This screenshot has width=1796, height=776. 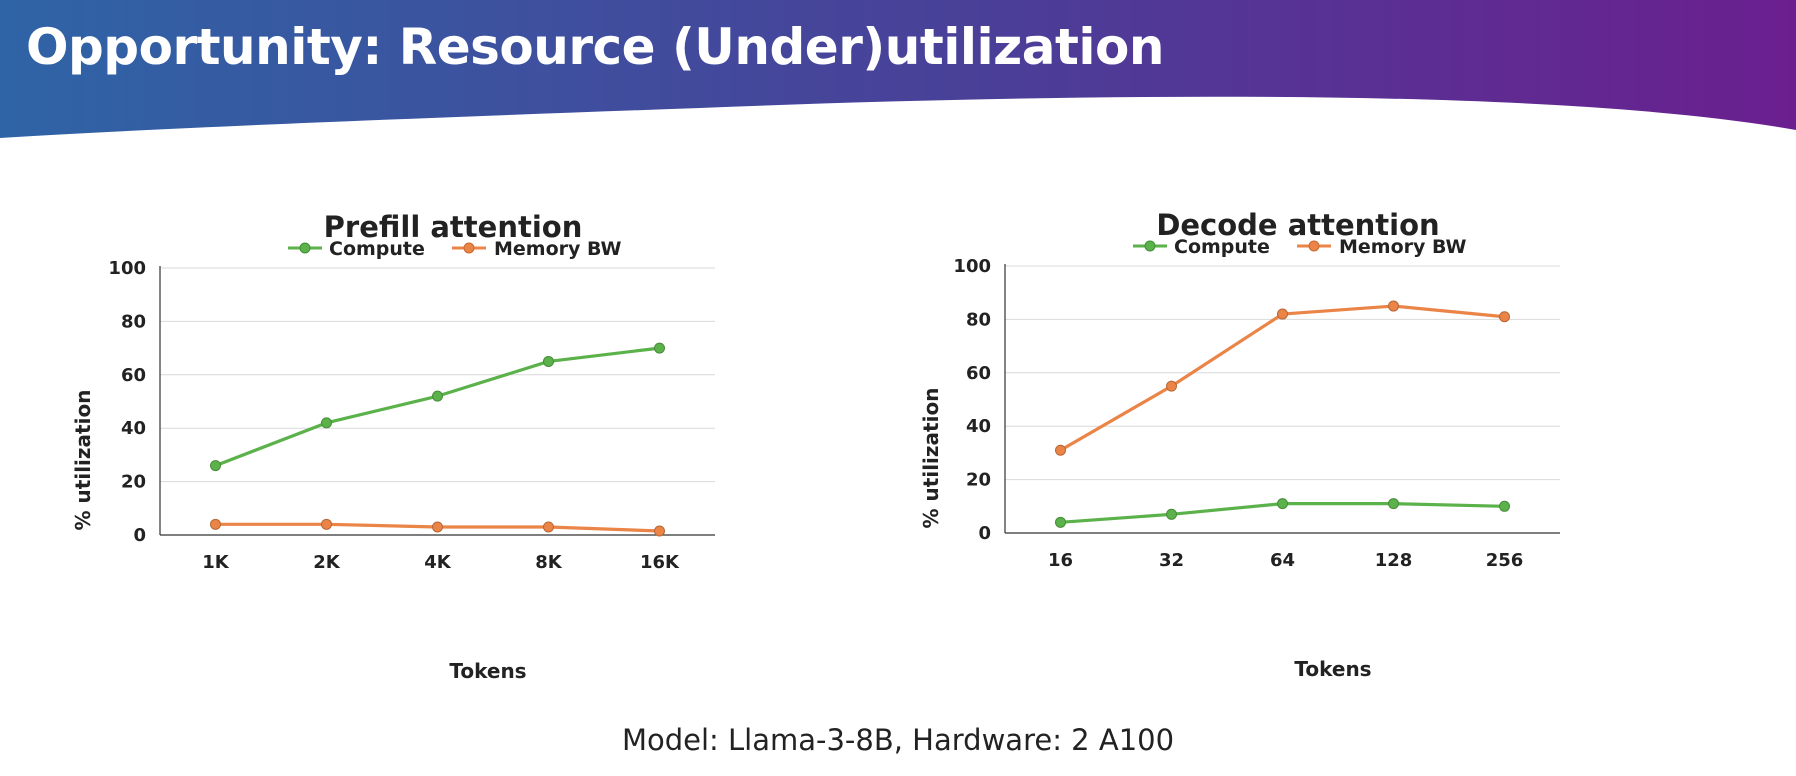 I want to click on x-tick-label: 16, so click(x=1060, y=560).